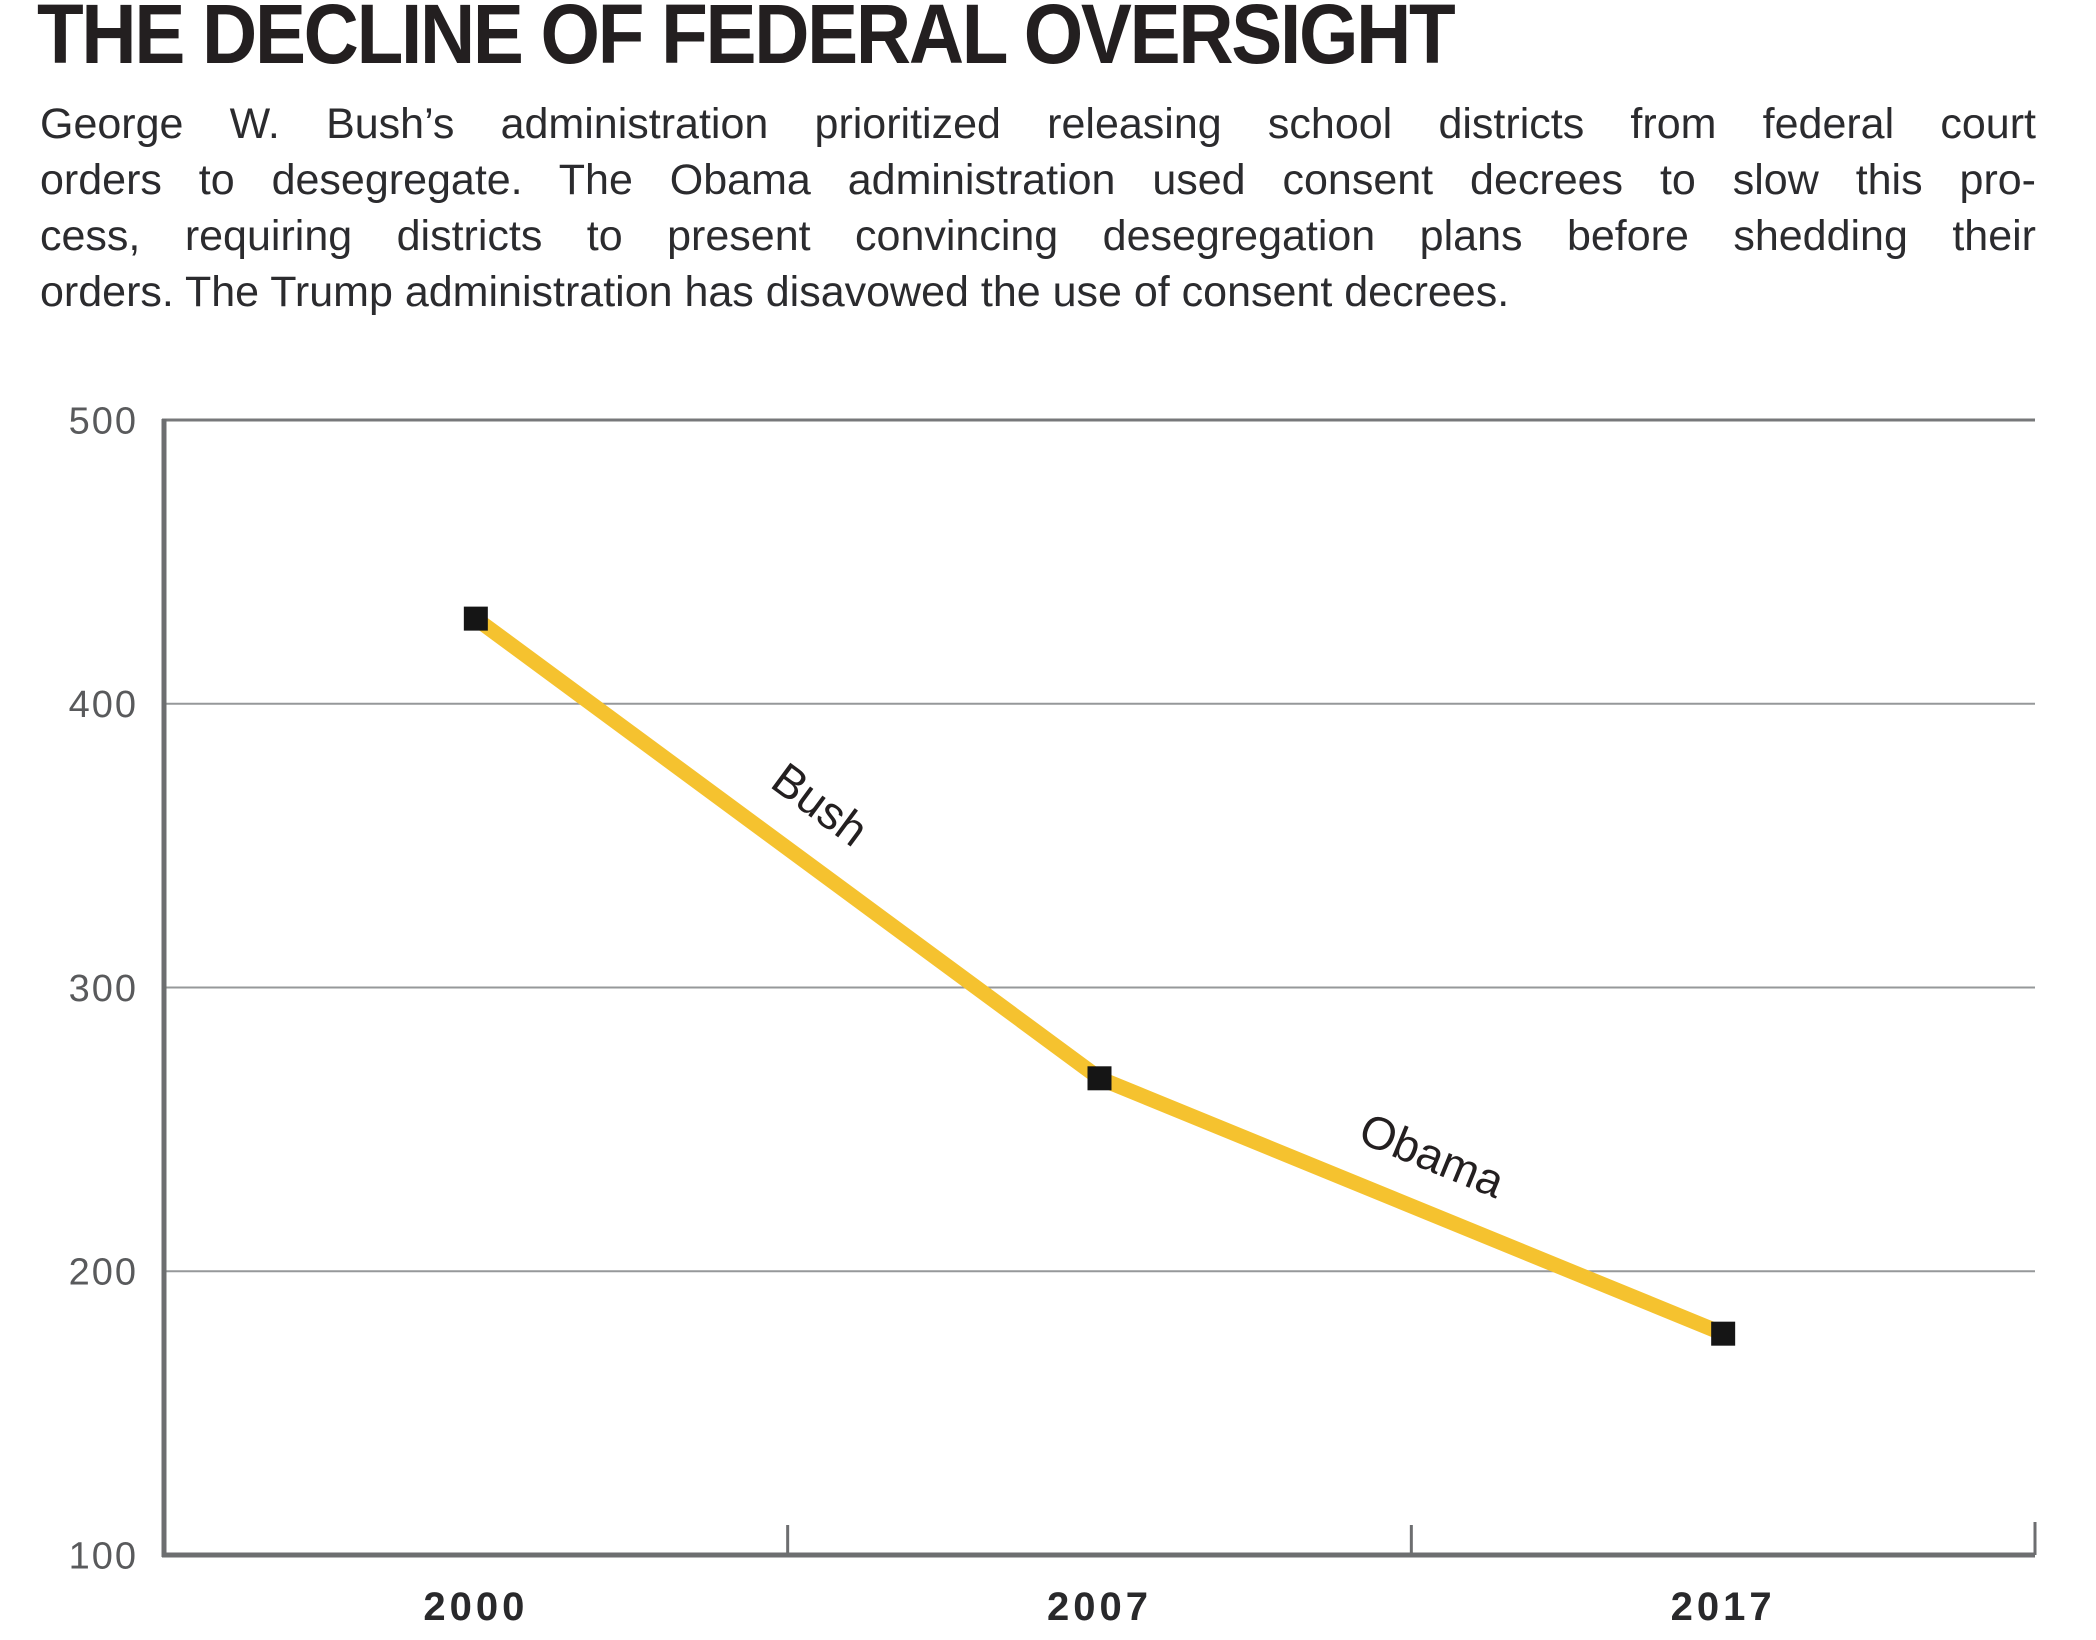 The width and height of the screenshot is (2096, 1640). What do you see at coordinates (1099, 1078) in the screenshot?
I see `data-point-2007` at bounding box center [1099, 1078].